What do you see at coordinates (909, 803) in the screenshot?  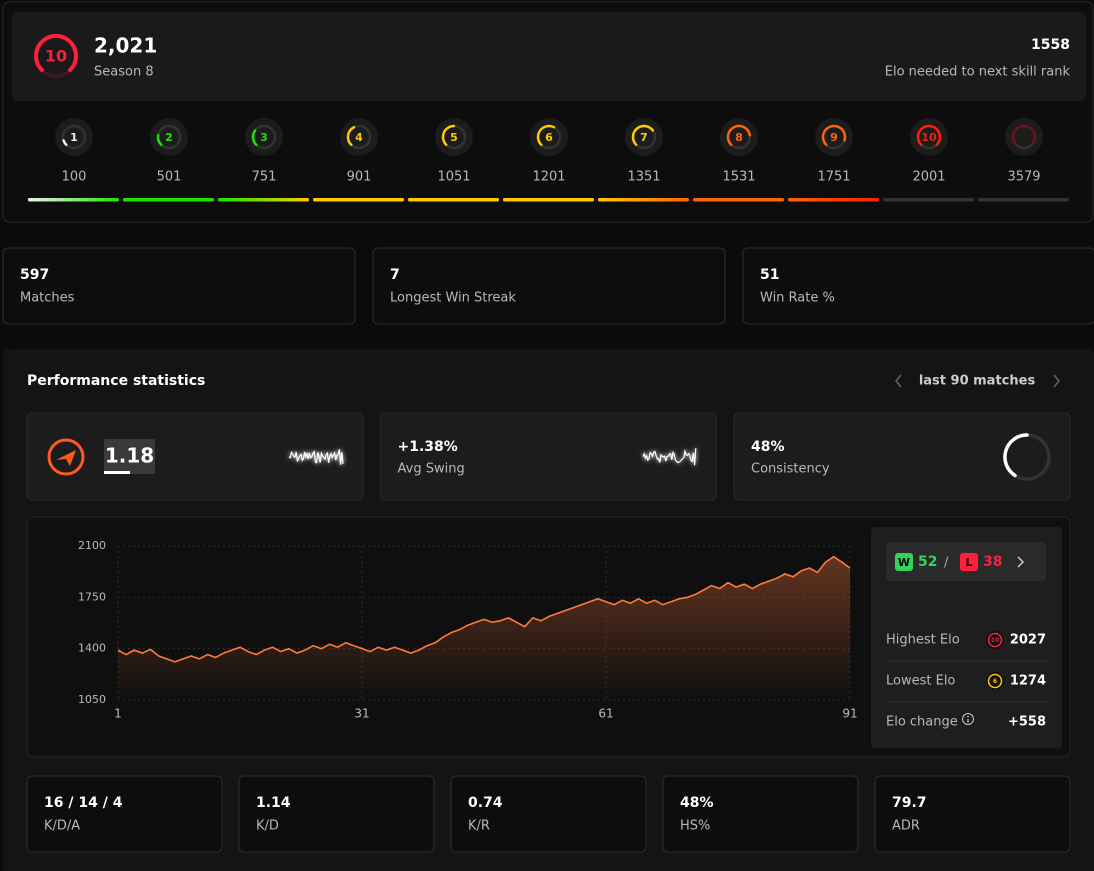 I see `match-stat-value: 79.7` at bounding box center [909, 803].